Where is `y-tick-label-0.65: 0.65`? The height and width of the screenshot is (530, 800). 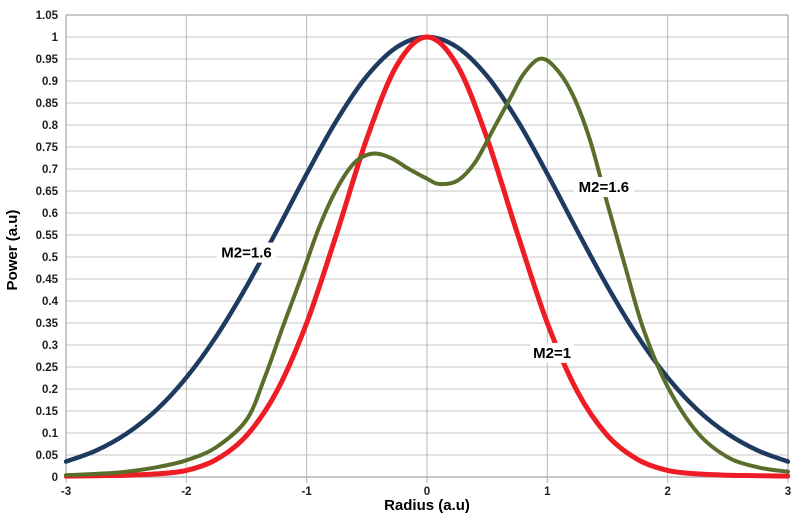
y-tick-label-0.65: 0.65 is located at coordinates (47, 192).